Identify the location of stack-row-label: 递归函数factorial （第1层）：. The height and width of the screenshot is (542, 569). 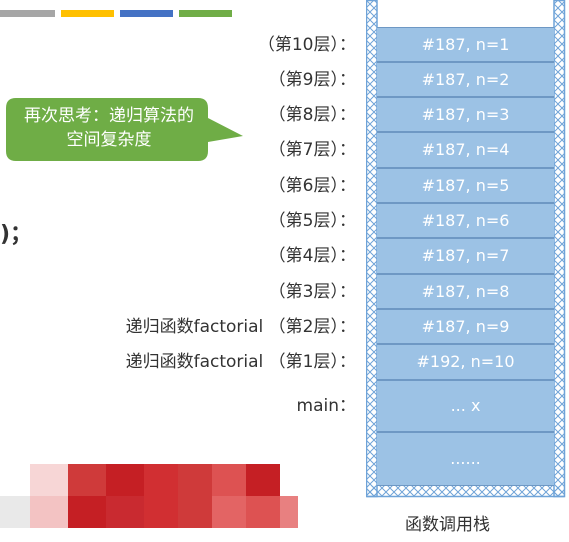
(240, 362).